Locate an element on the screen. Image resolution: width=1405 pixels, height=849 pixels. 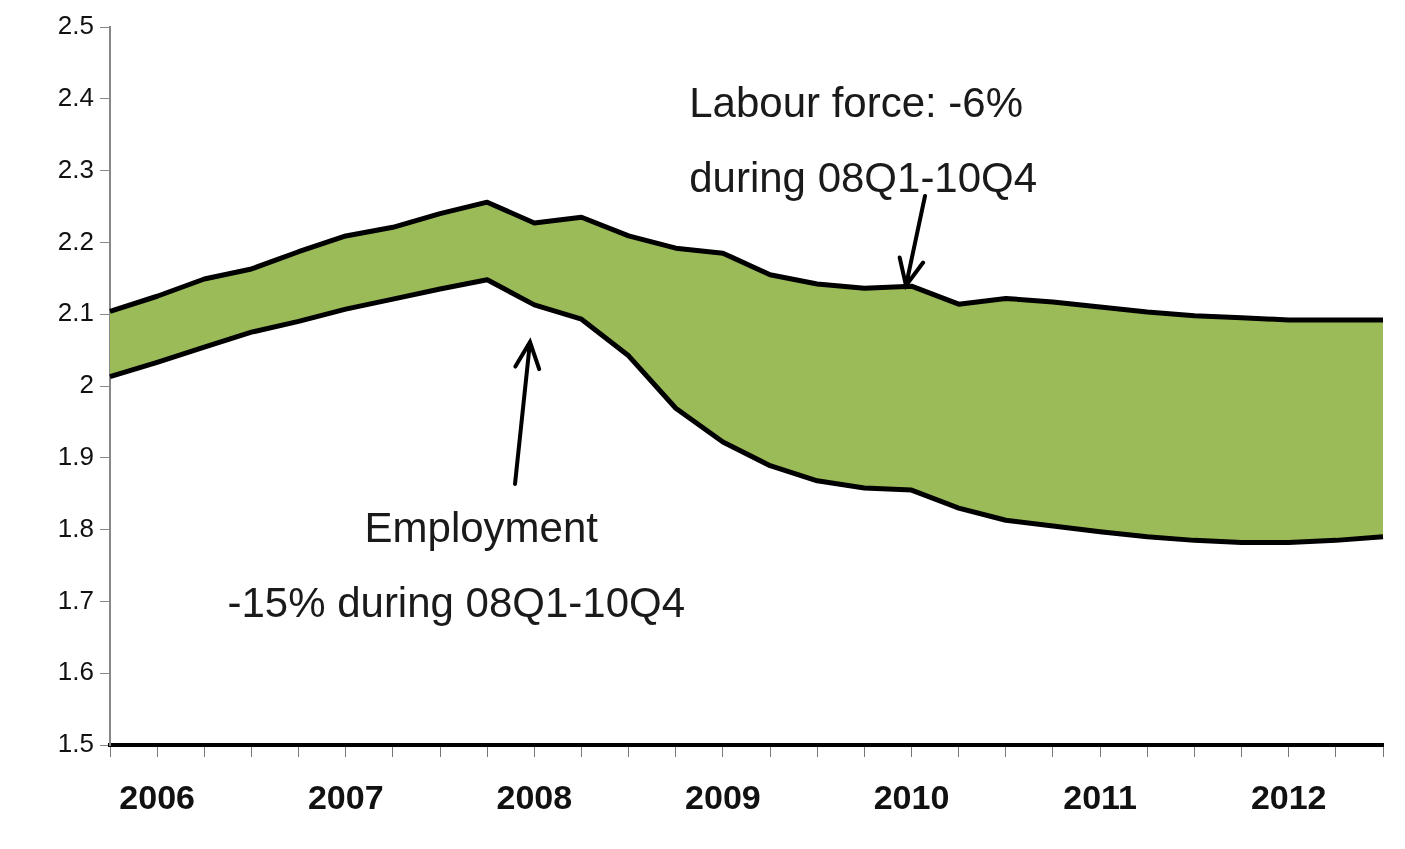
y-tick-label: 1.8 is located at coordinates (75, 527).